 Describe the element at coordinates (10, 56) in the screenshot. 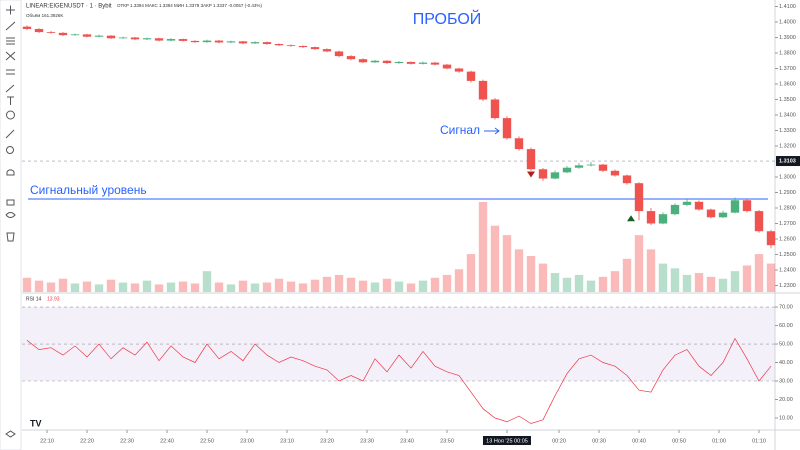

I see `pattern-tool` at that location.